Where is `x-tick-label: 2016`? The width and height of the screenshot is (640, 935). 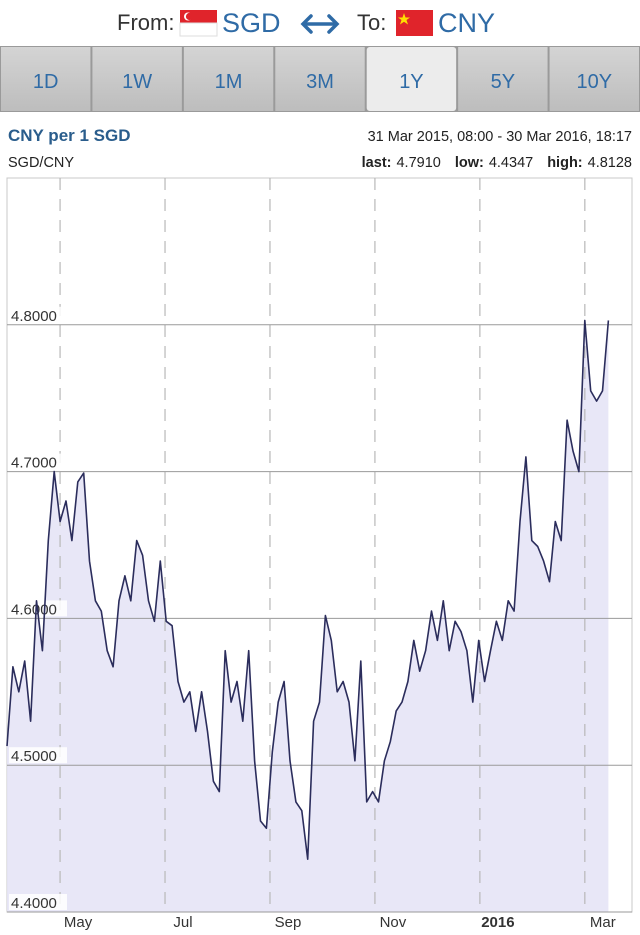 x-tick-label: 2016 is located at coordinates (497, 922).